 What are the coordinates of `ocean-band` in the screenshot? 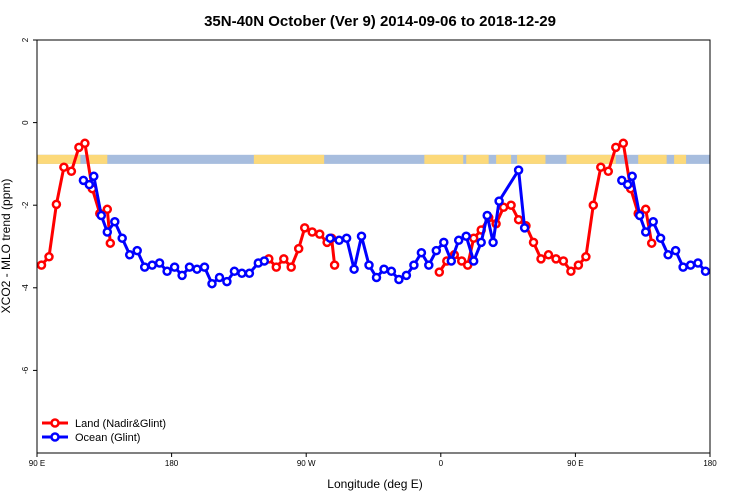 It's located at (373, 159).